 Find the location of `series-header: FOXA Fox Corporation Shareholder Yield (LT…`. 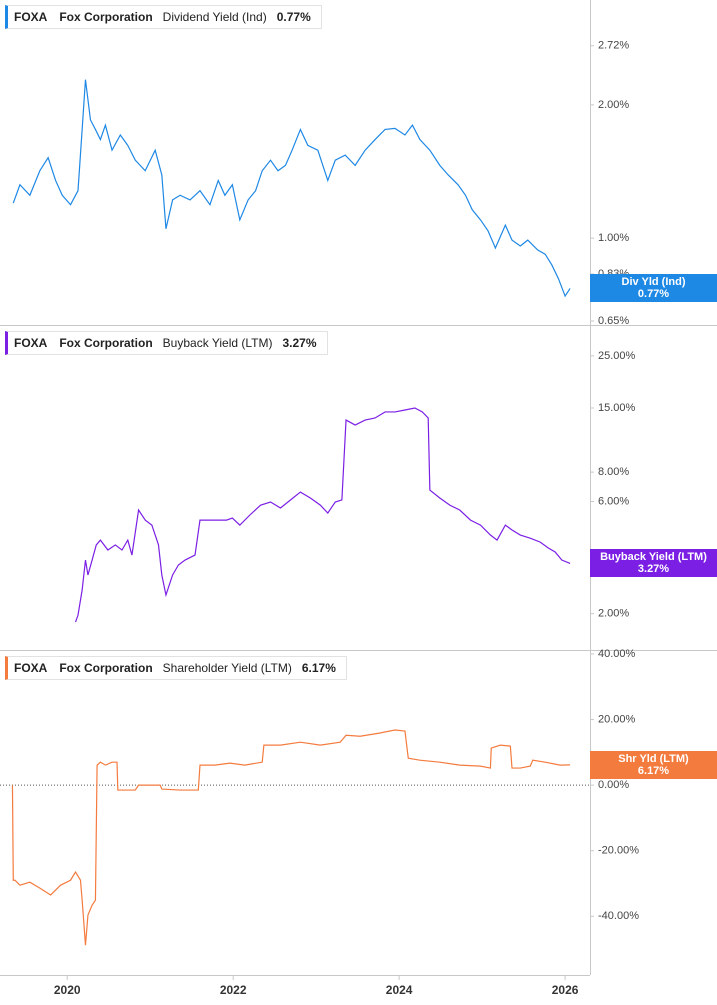

series-header: FOXA Fox Corporation Shareholder Yield (LT… is located at coordinates (176, 668).